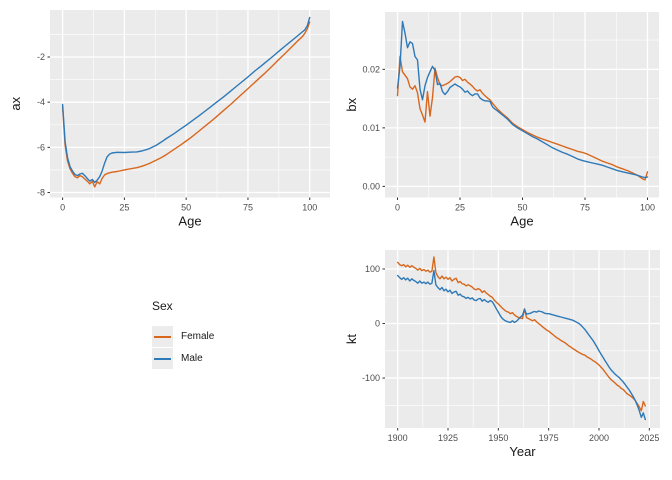  Describe the element at coordinates (162, 306) in the screenshot. I see `legend-title: Sex` at that location.